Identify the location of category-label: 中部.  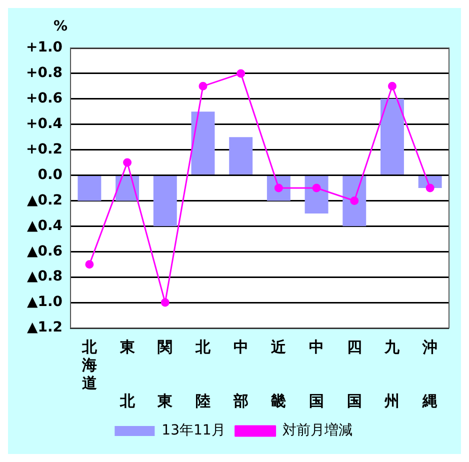
(240, 374).